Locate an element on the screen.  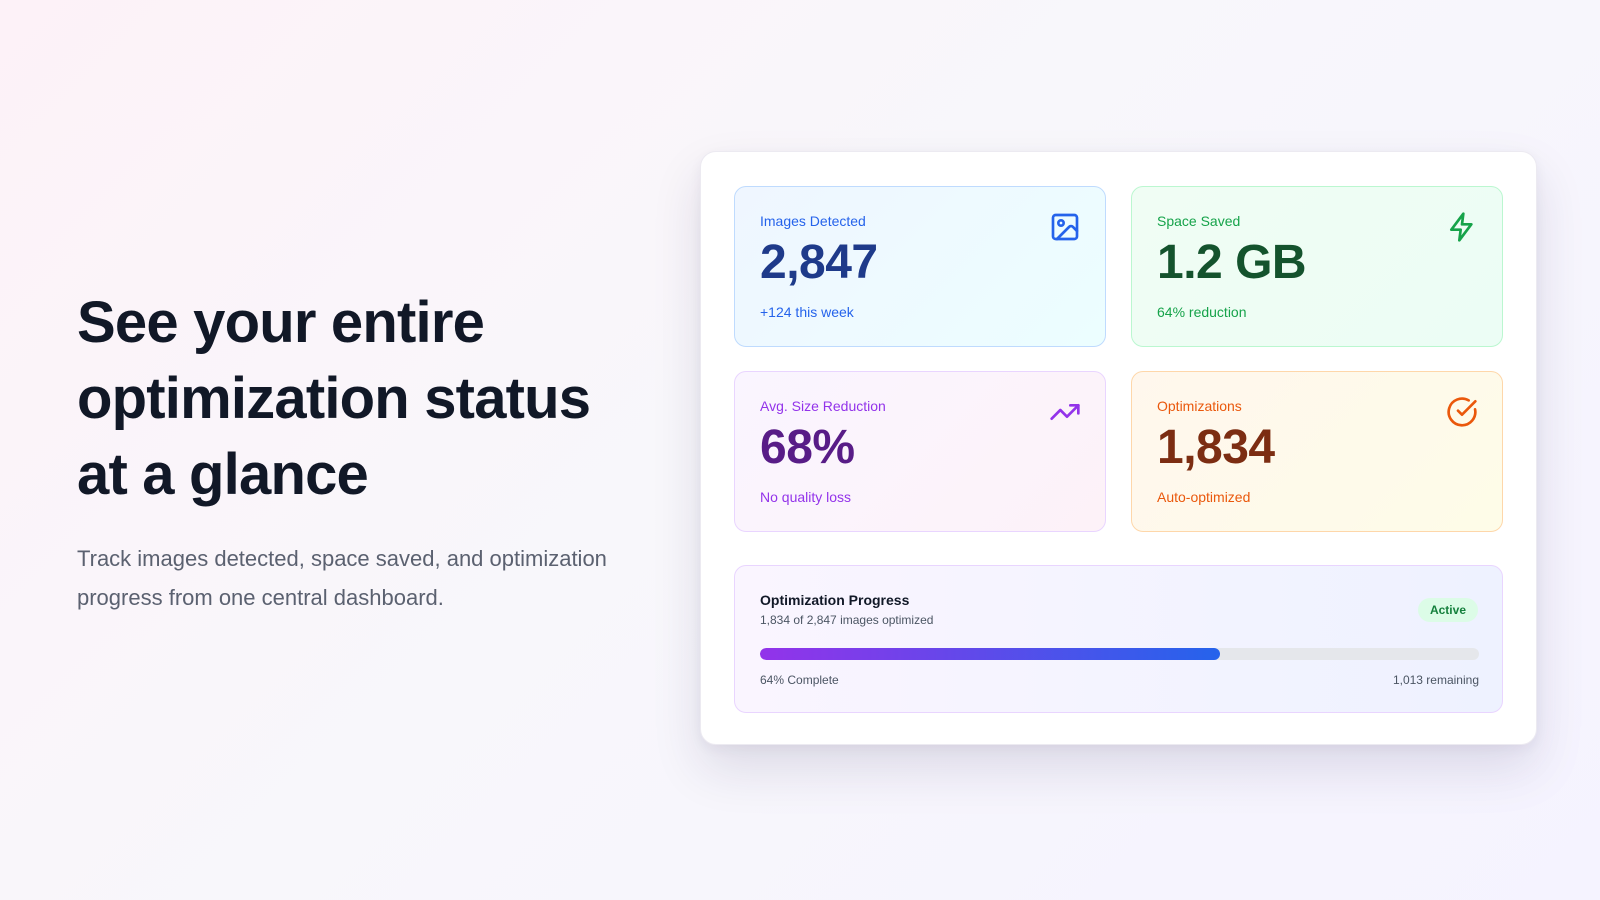
progress-remaining-label: 1,013 remaining is located at coordinates (1435, 680).